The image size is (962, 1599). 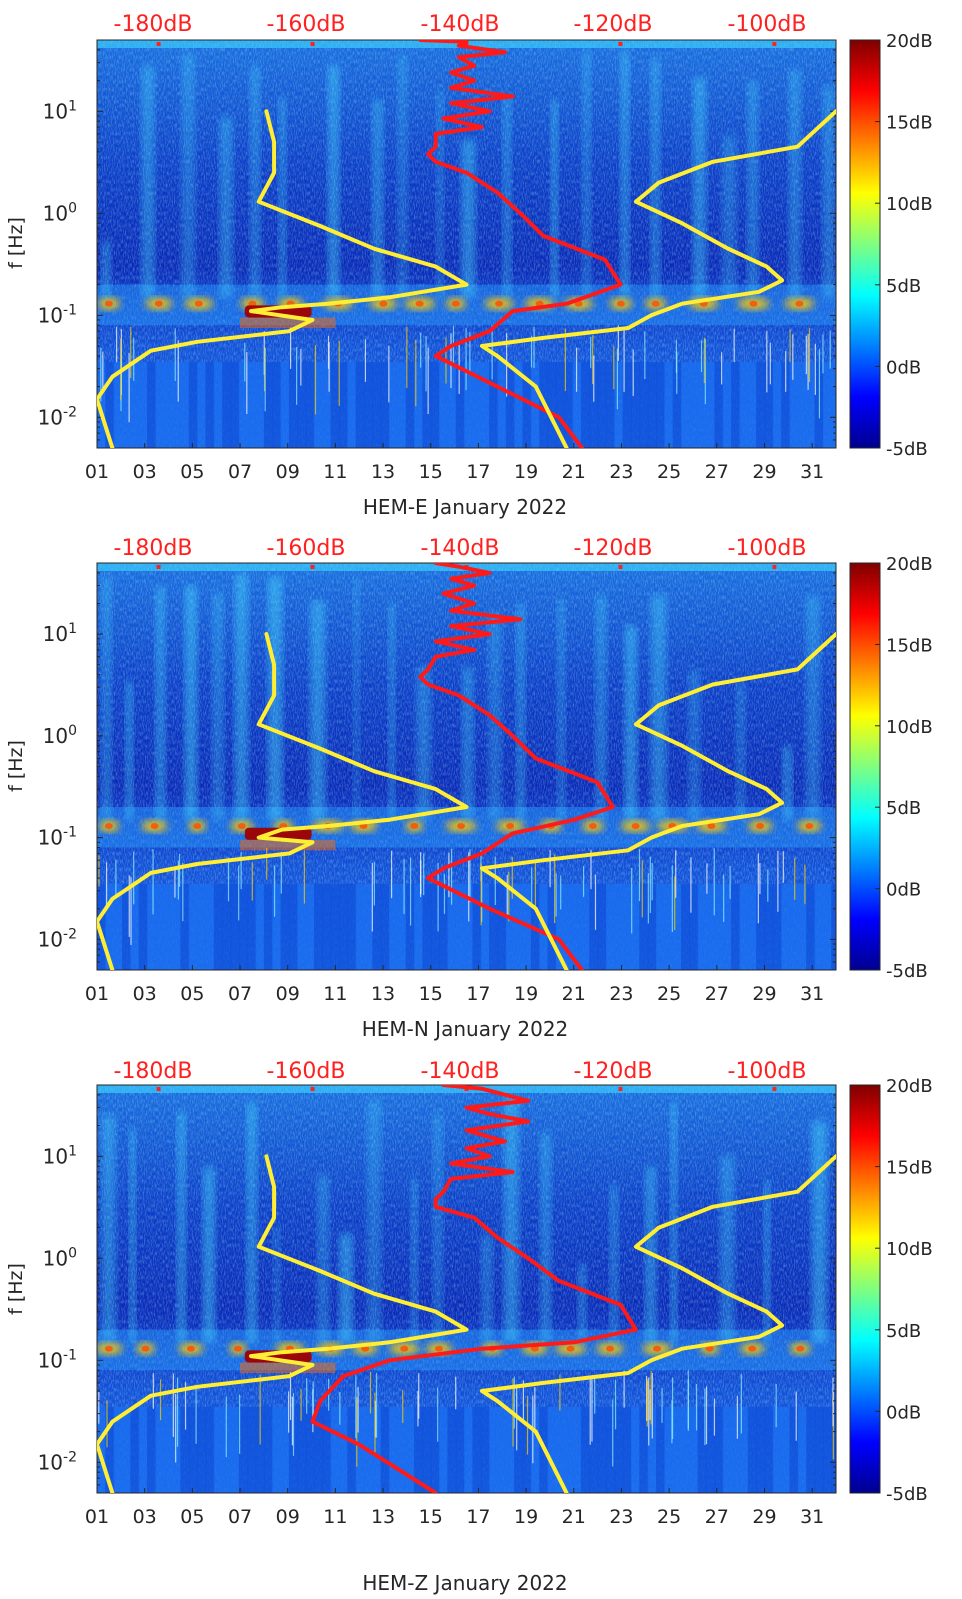 I want to click on y-axis-label: f [Hz], so click(x=16, y=1289).